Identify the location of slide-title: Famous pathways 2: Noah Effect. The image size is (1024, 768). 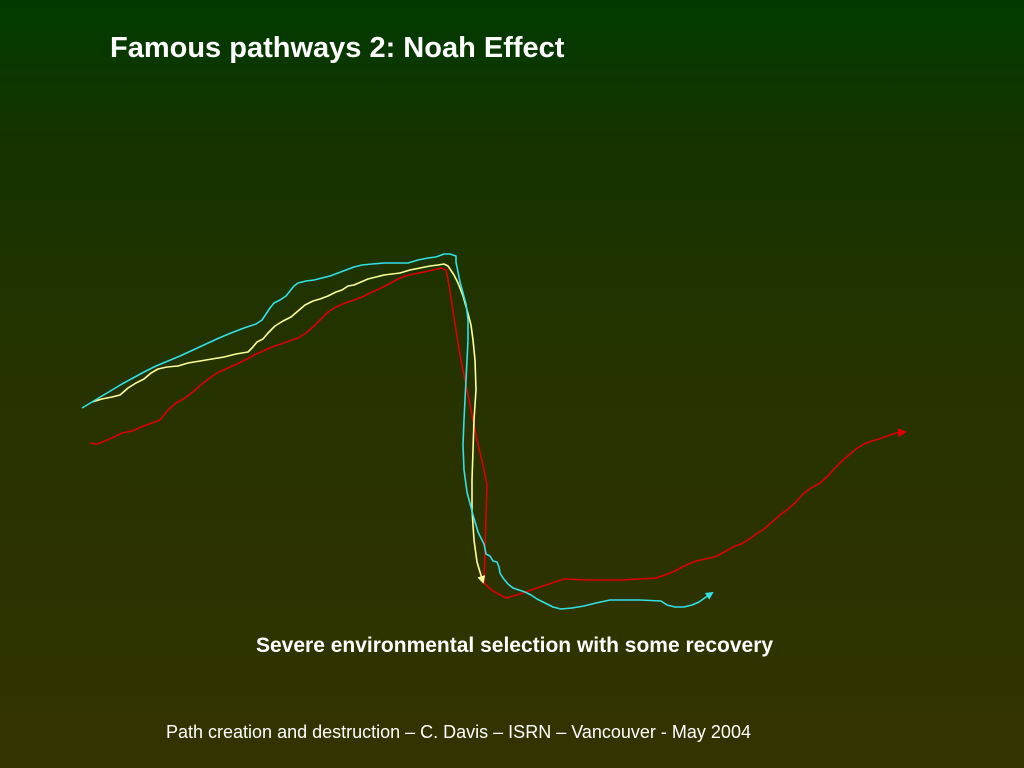
(337, 48).